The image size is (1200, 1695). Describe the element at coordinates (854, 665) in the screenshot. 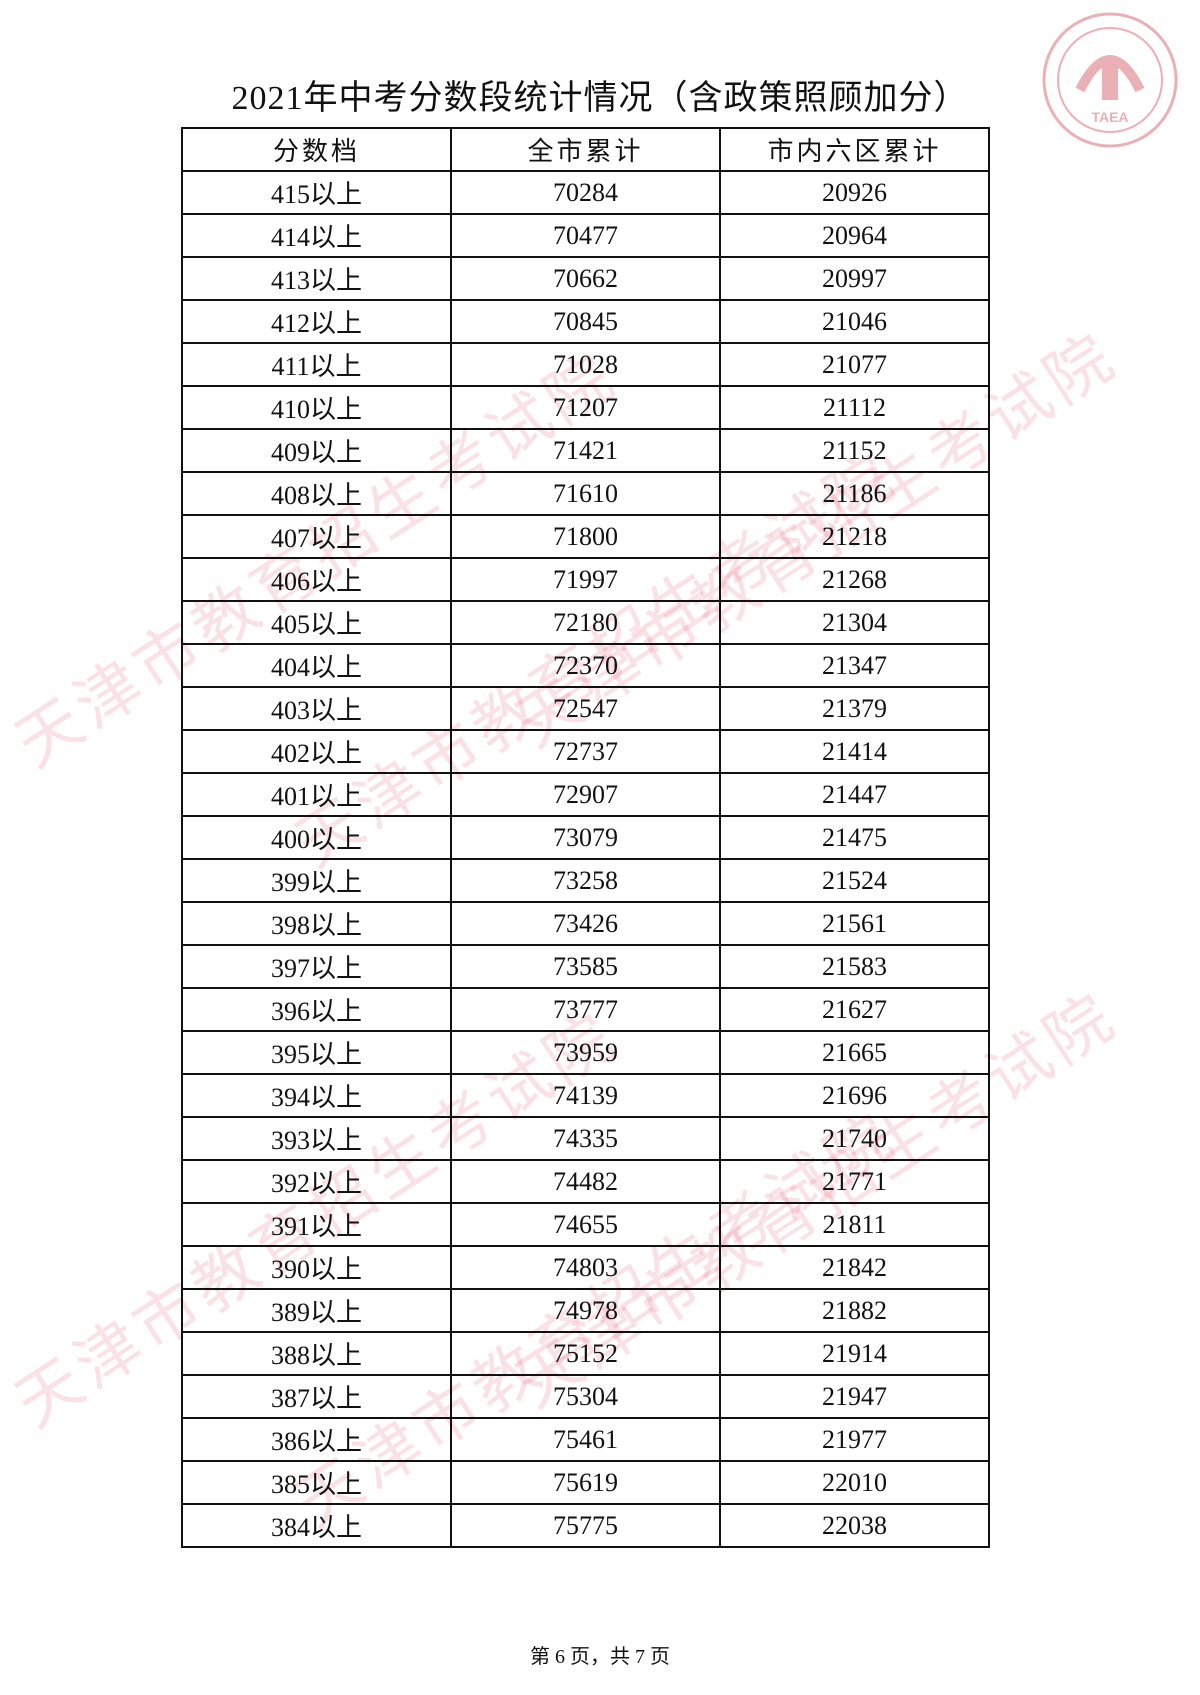

I see `six-districts-total-cell: 21347` at that location.